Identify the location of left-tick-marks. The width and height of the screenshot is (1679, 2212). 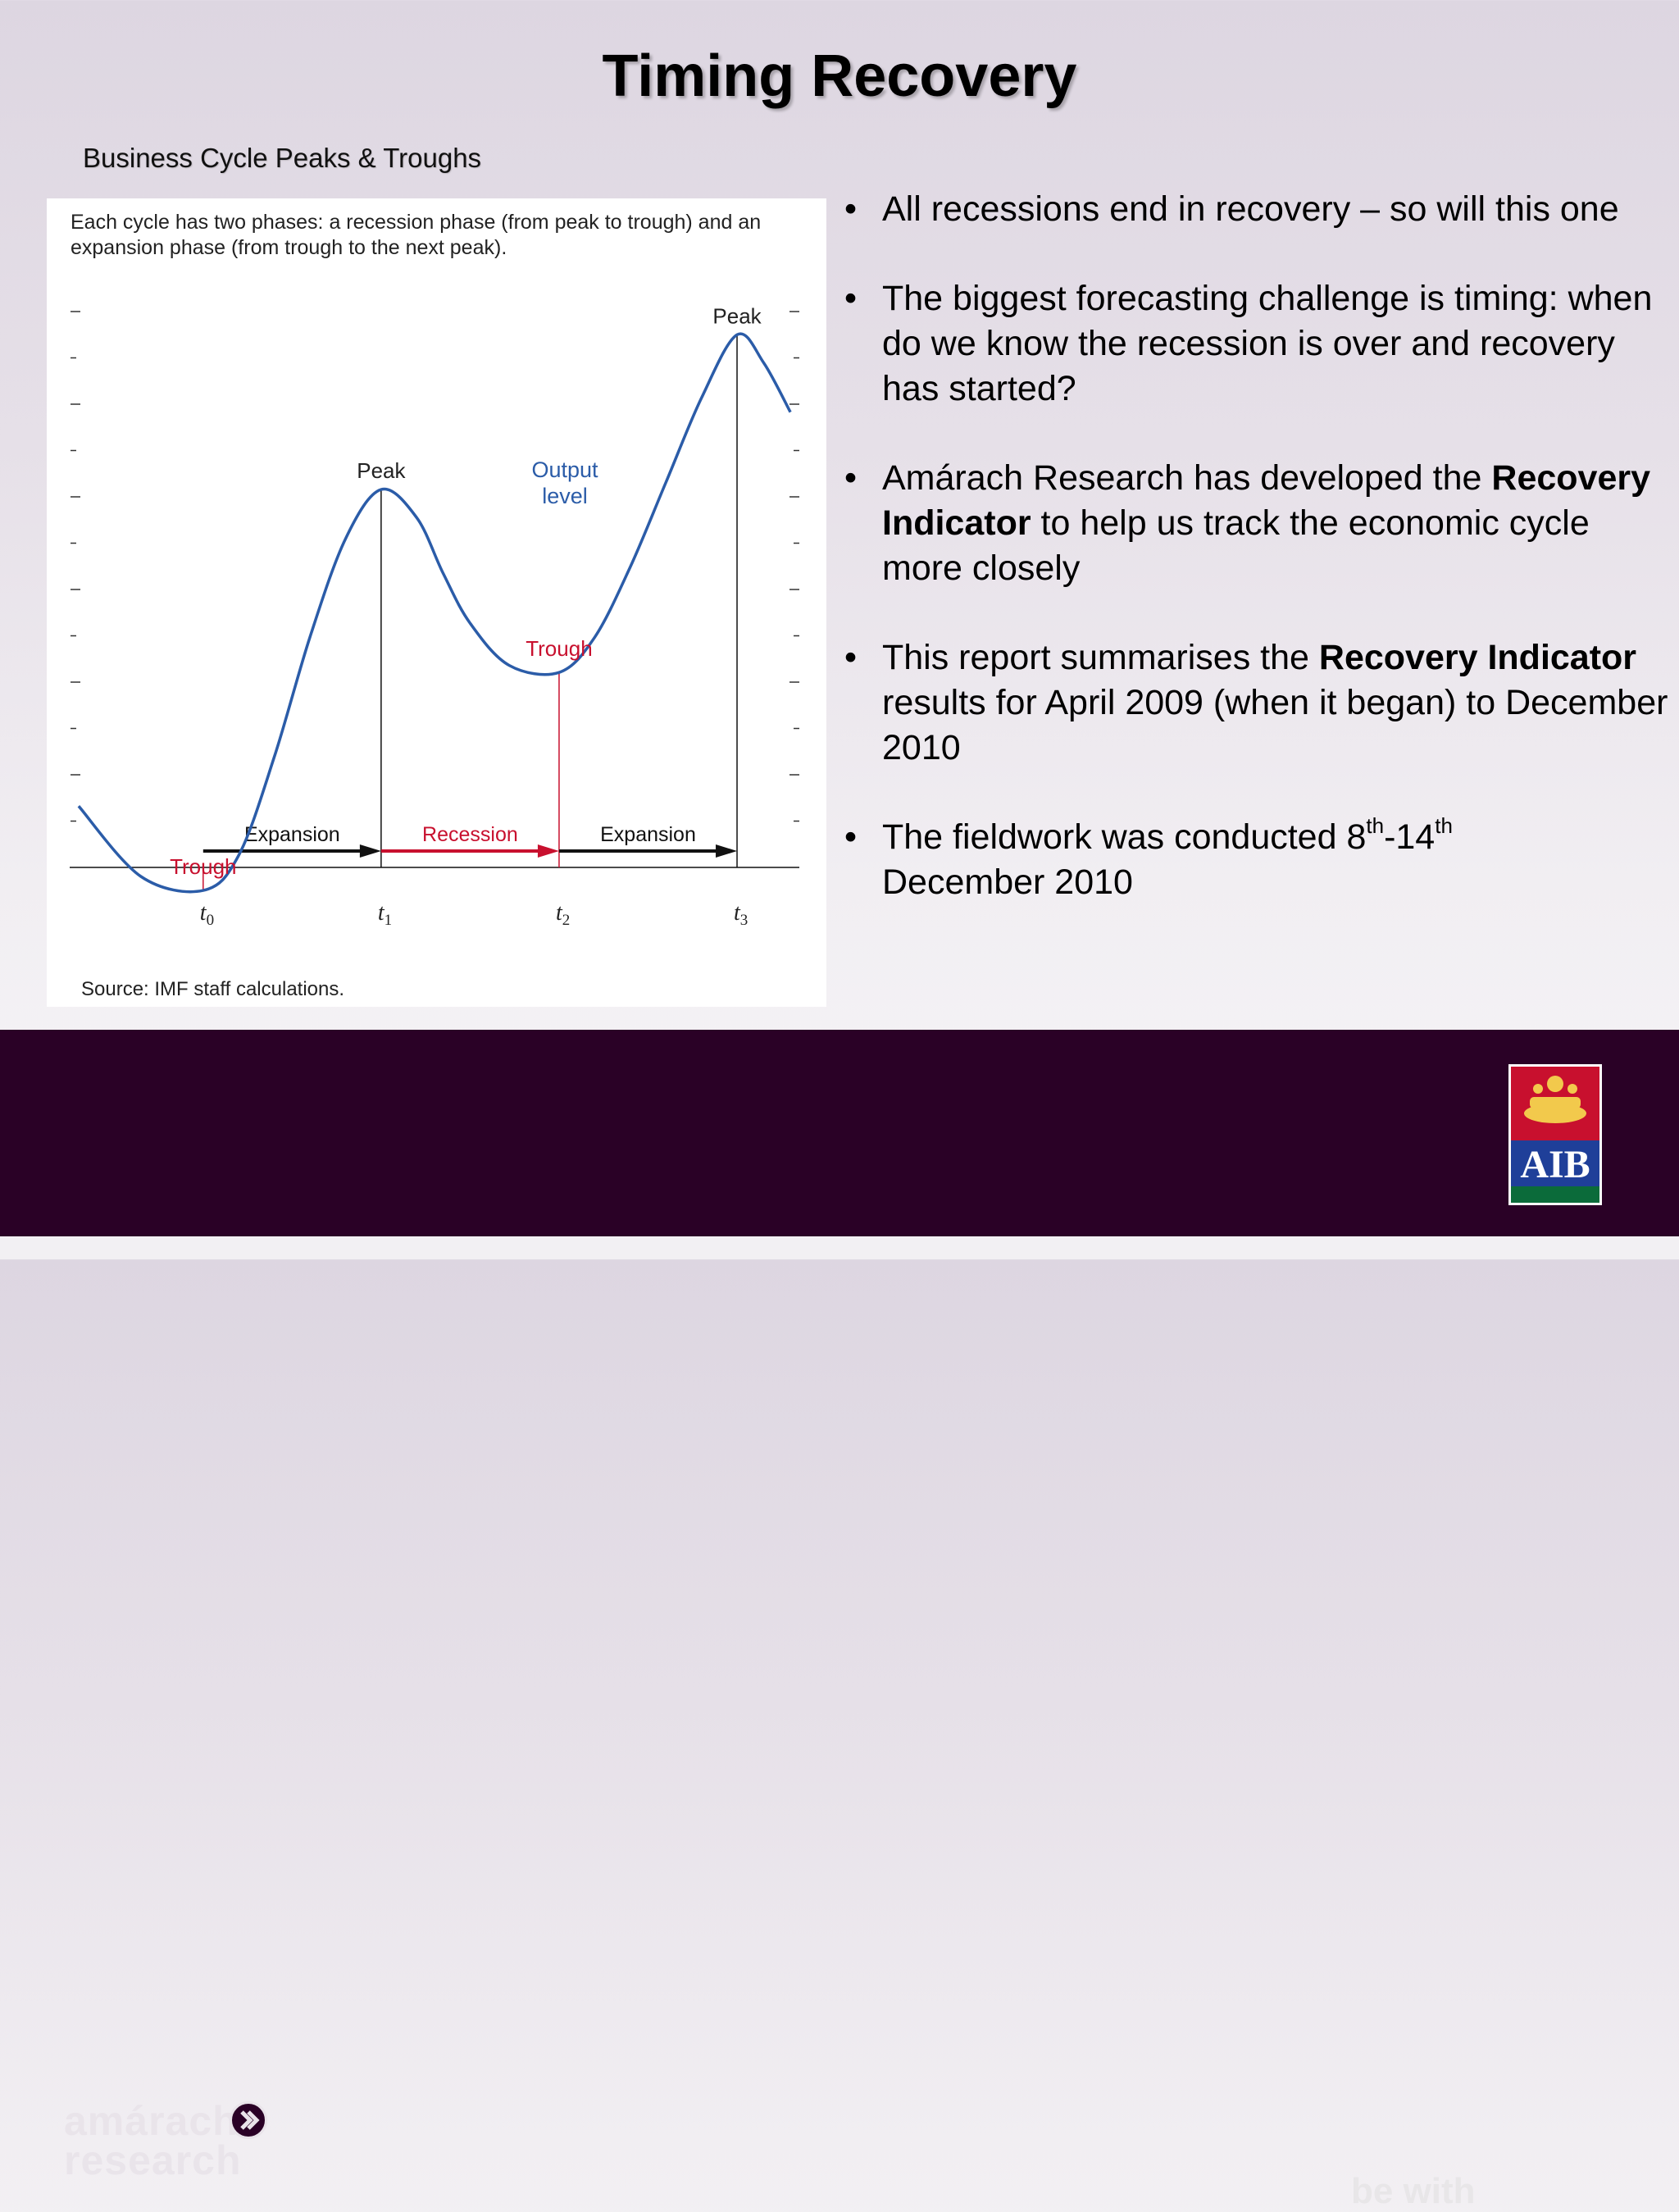
(75, 567).